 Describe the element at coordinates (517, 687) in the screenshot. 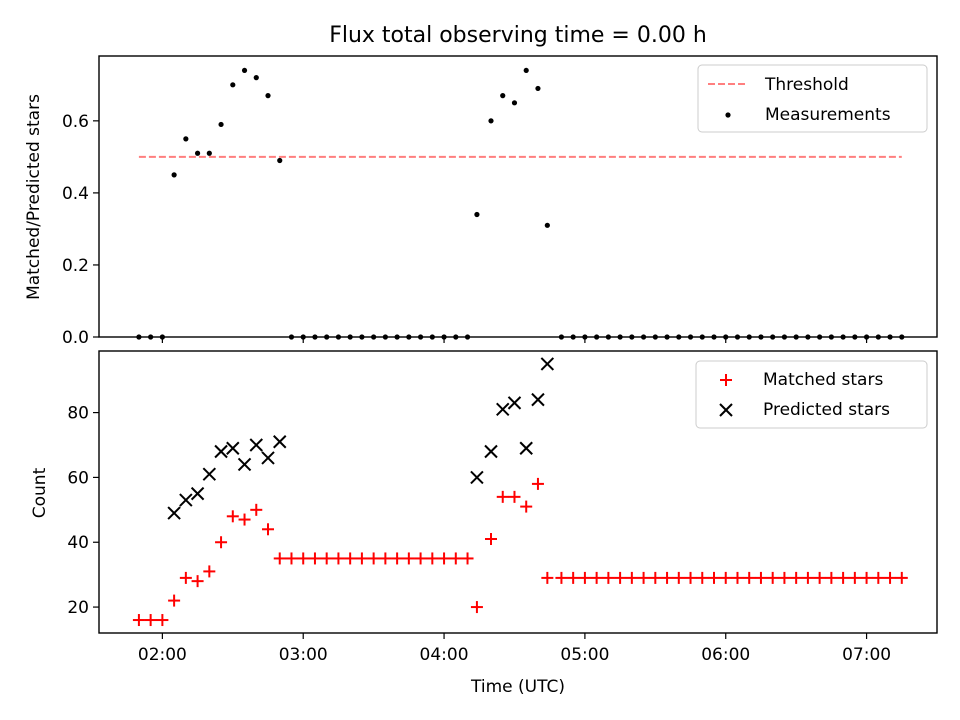

I see `x-axis-label: Time (UTC)` at that location.